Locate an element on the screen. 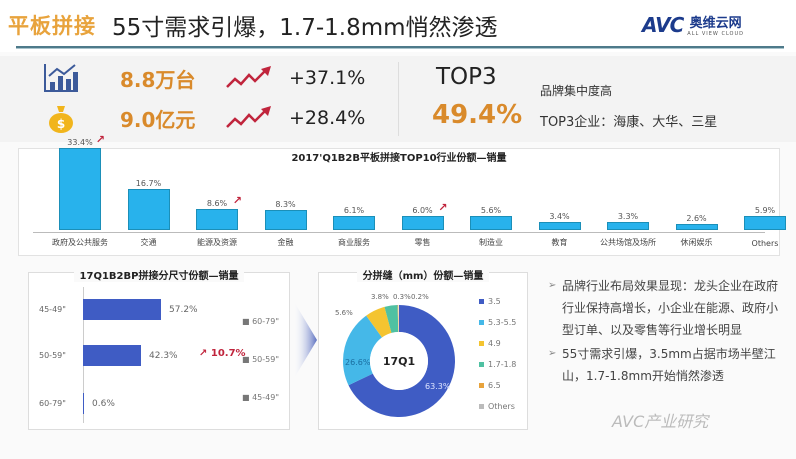  growth-annotation: ↗ 10.7% is located at coordinates (222, 353).